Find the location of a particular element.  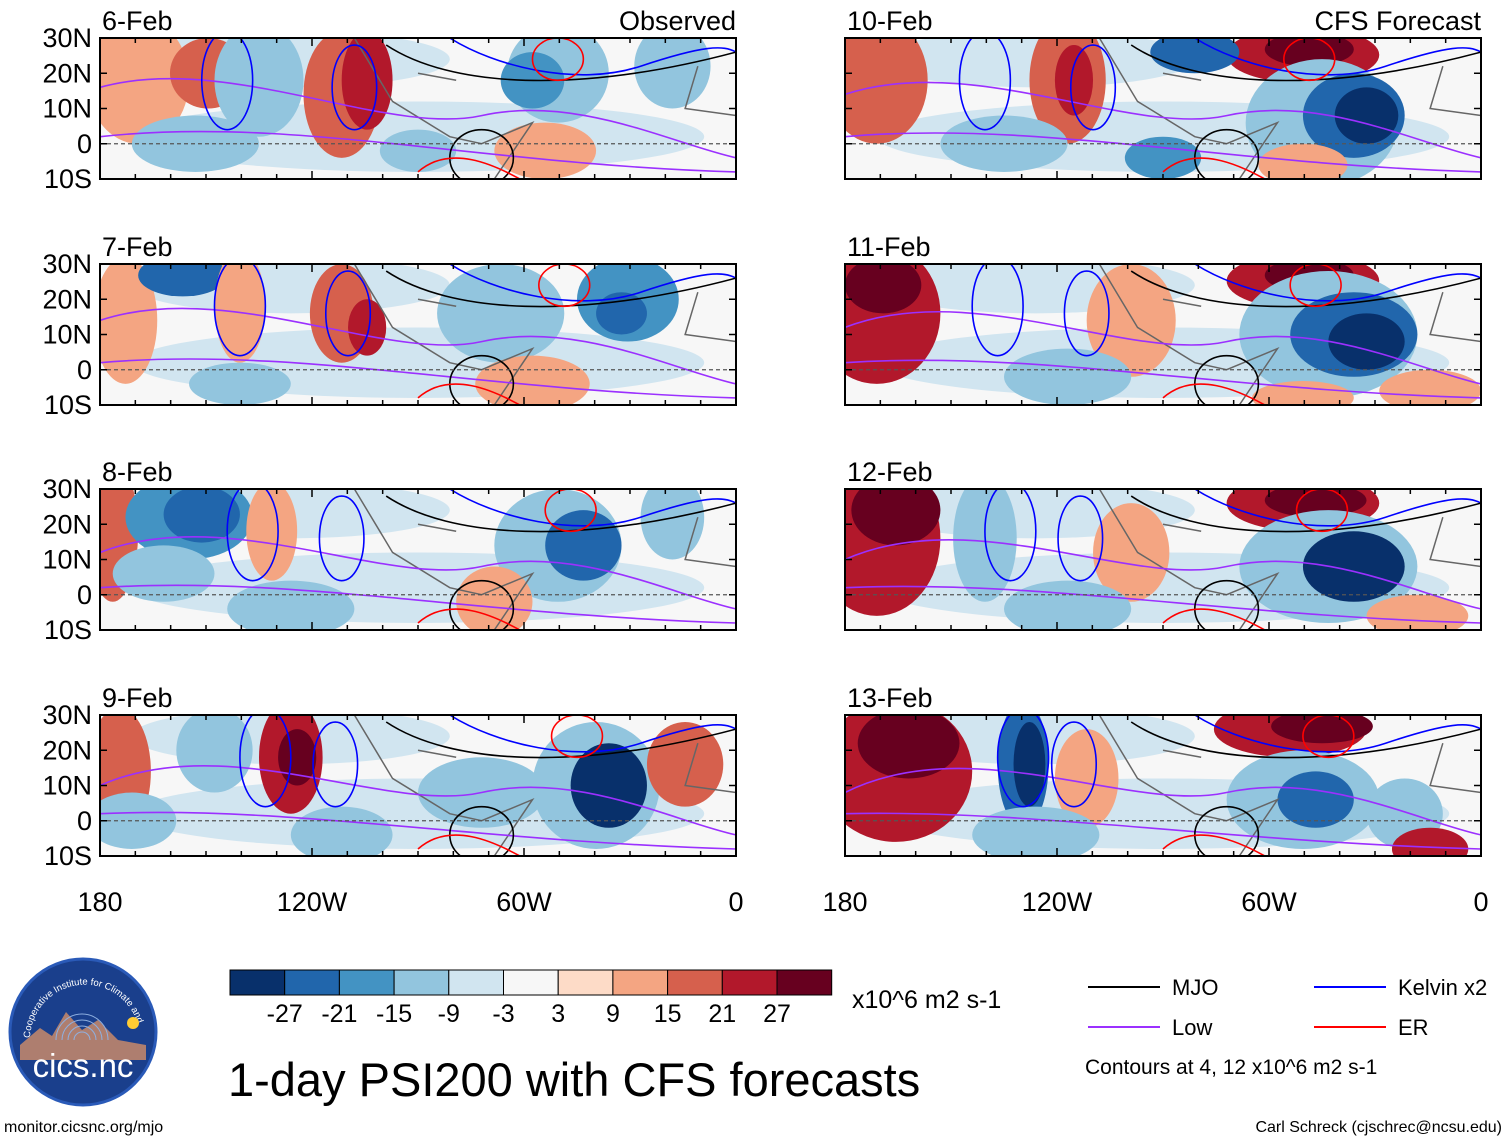

legend-label: MJO is located at coordinates (1195, 987).